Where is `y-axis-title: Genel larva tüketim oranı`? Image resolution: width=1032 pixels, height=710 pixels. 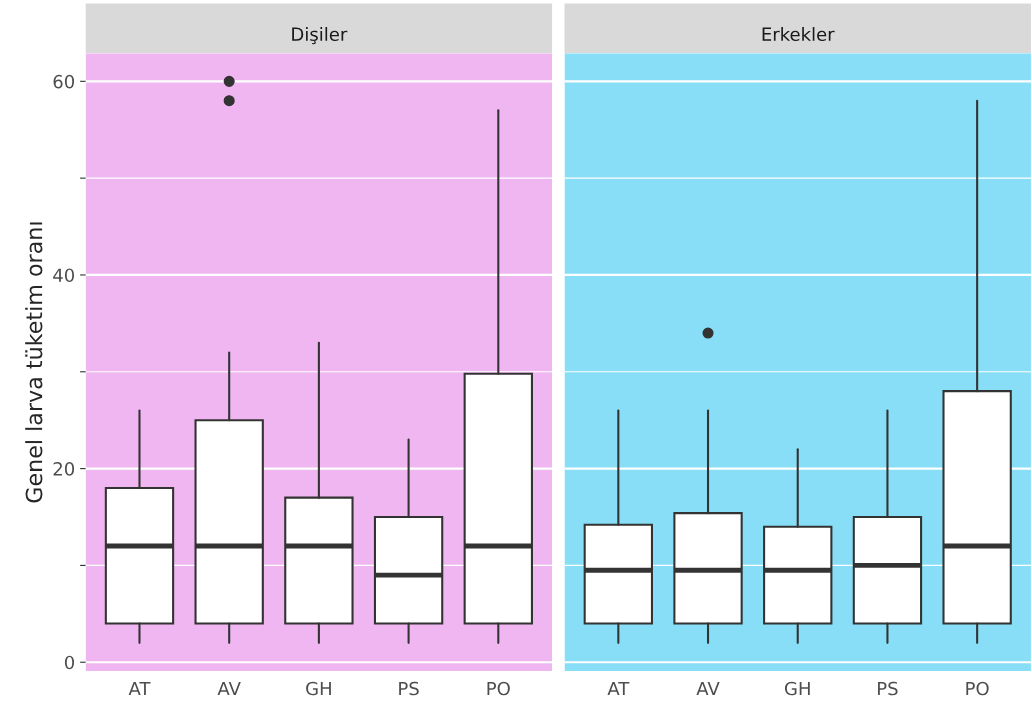 y-axis-title: Genel larva tüketim oranı is located at coordinates (34, 362).